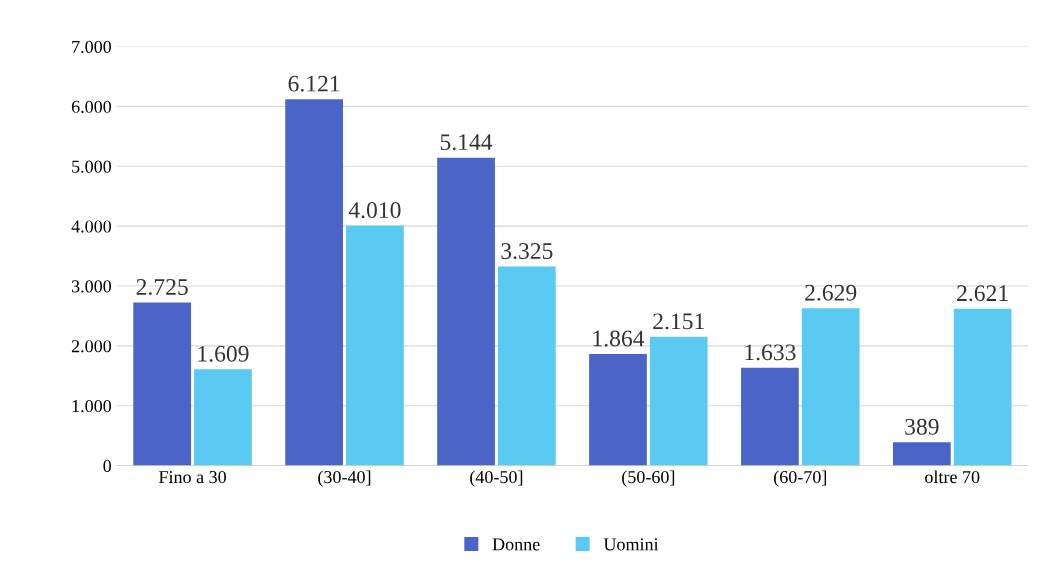 This screenshot has width=1060, height=582. I want to click on legend-label: Donne, so click(516, 544).